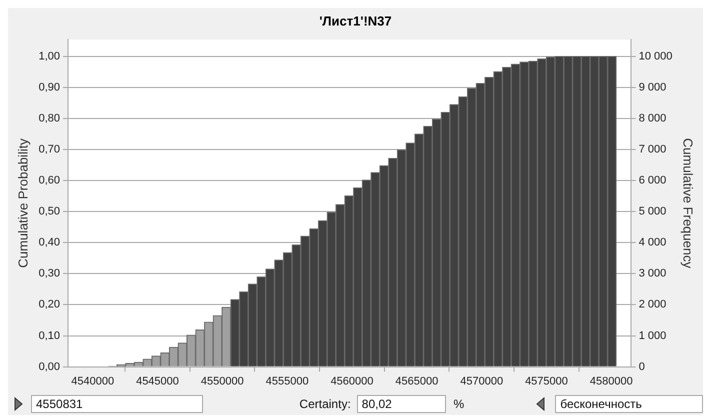 This screenshot has width=711, height=419. What do you see at coordinates (49, 242) in the screenshot?
I see `y-tick-label: 0,40` at bounding box center [49, 242].